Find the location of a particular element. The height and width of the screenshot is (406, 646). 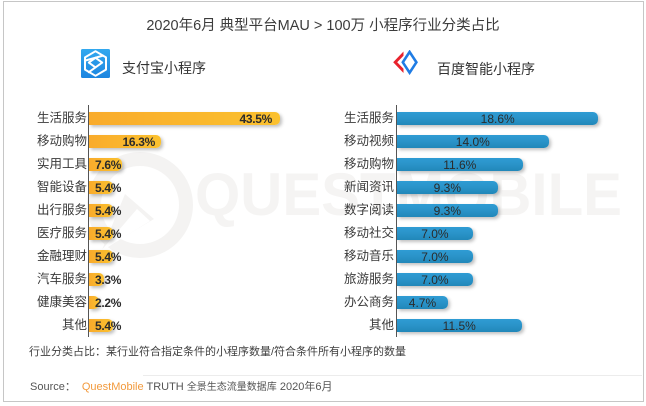

svg-text: QUESTMOBILE is located at coordinates (408, 194).